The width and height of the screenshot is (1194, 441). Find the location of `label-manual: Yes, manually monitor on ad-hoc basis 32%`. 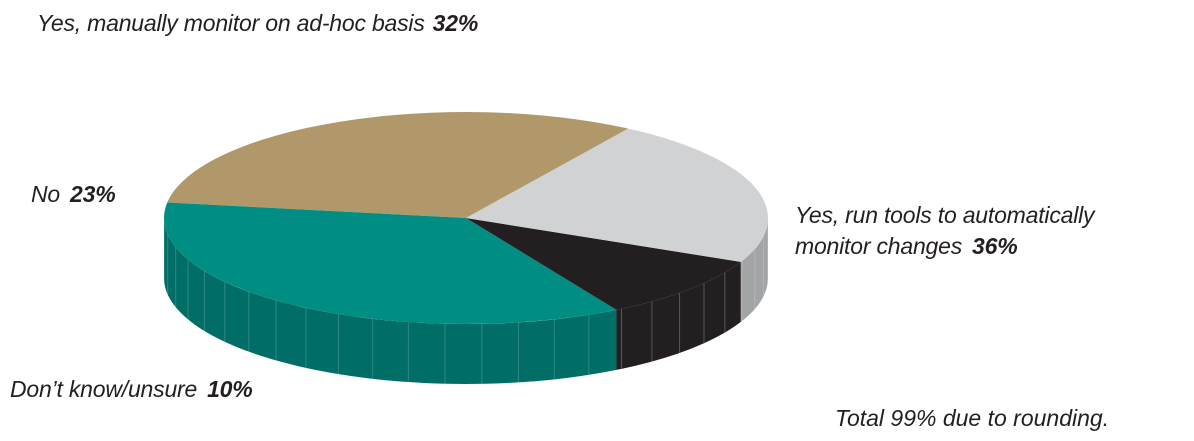

label-manual: Yes, manually monitor on ad-hoc basis 32% is located at coordinates (257, 23).